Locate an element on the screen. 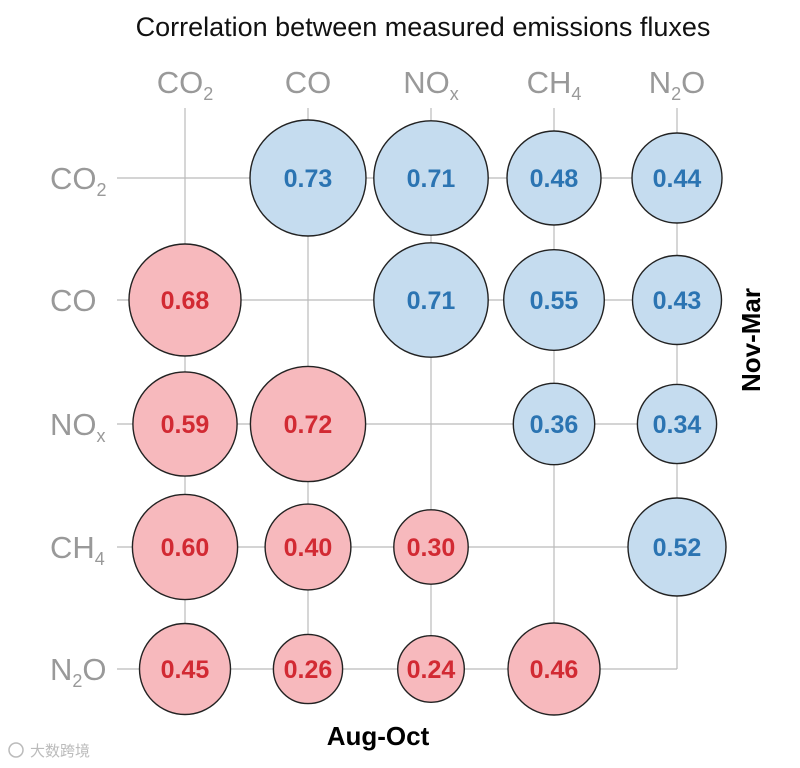 This screenshot has height=768, width=800. value-label-co-nox: 0.71 is located at coordinates (431, 301).